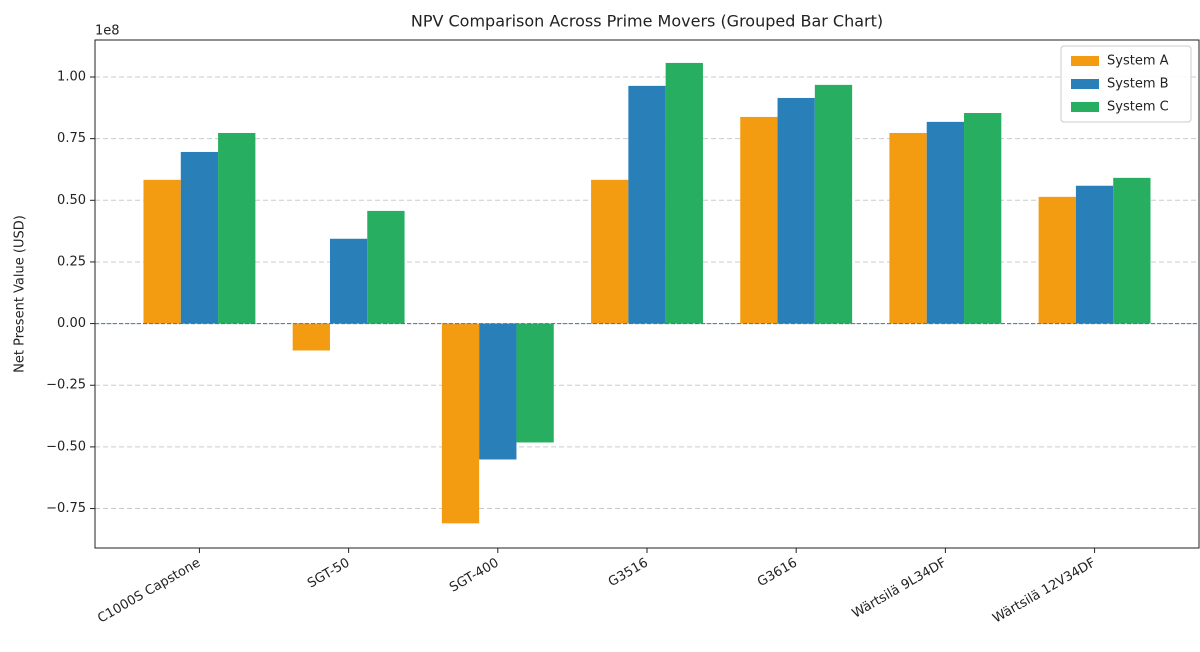 The image size is (1200, 652). What do you see at coordinates (474, 576) in the screenshot?
I see `x-tick-label: SGT-400` at bounding box center [474, 576].